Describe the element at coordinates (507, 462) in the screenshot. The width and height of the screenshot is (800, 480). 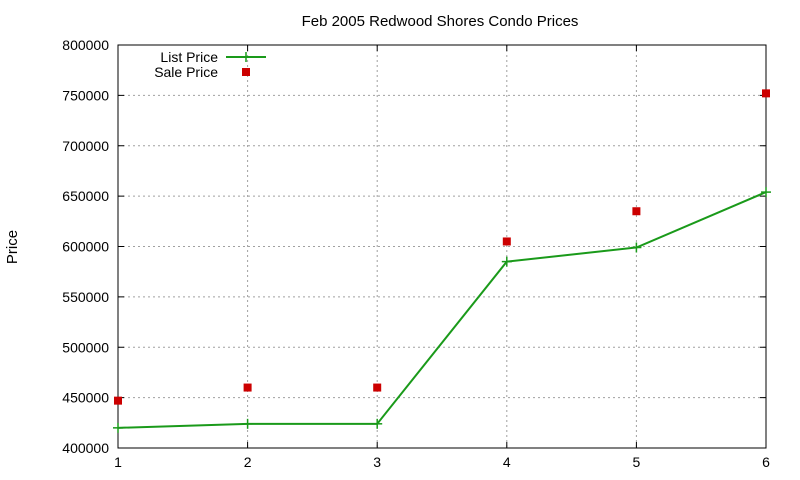
I see `x-tick-label: 4` at that location.